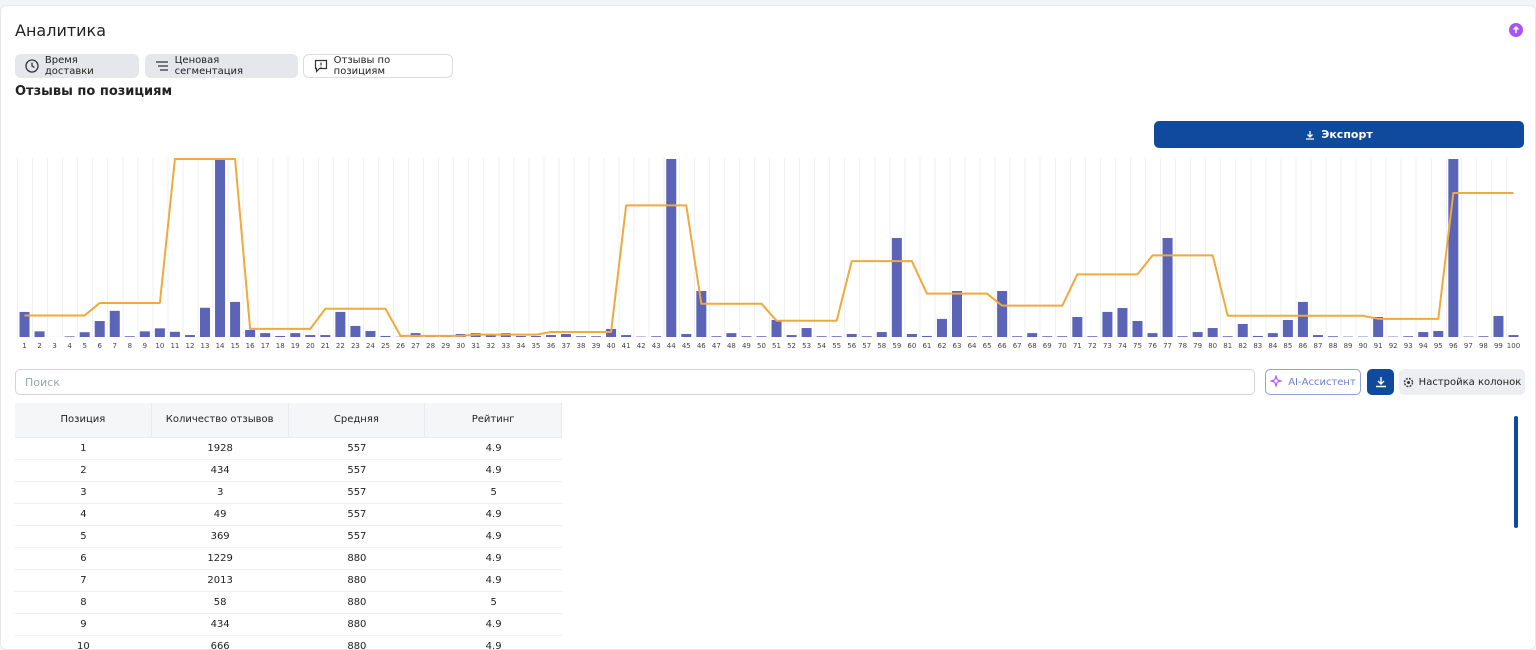 This screenshot has height=650, width=1536. What do you see at coordinates (550, 346) in the screenshot?
I see `x-tick-label: 36` at bounding box center [550, 346].